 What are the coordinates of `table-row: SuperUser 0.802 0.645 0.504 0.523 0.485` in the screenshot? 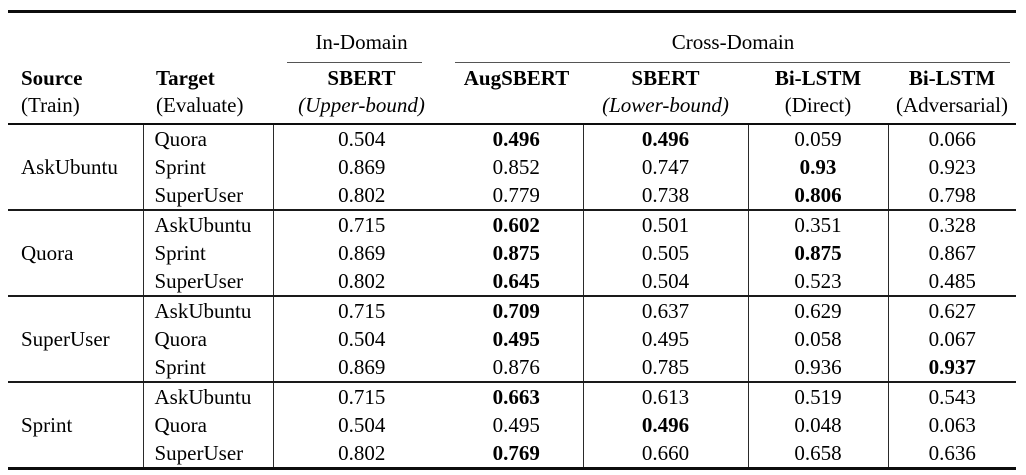 It's located at (512, 281).